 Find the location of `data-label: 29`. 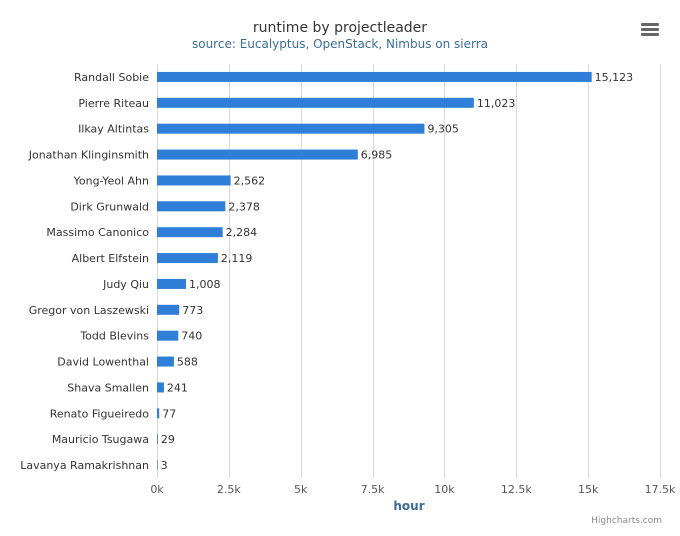

data-label: 29 is located at coordinates (168, 439).